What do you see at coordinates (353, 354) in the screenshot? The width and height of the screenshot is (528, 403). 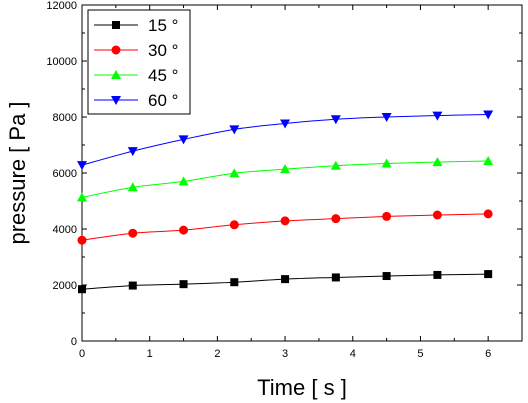 I see `x-tick-label: 4` at bounding box center [353, 354].